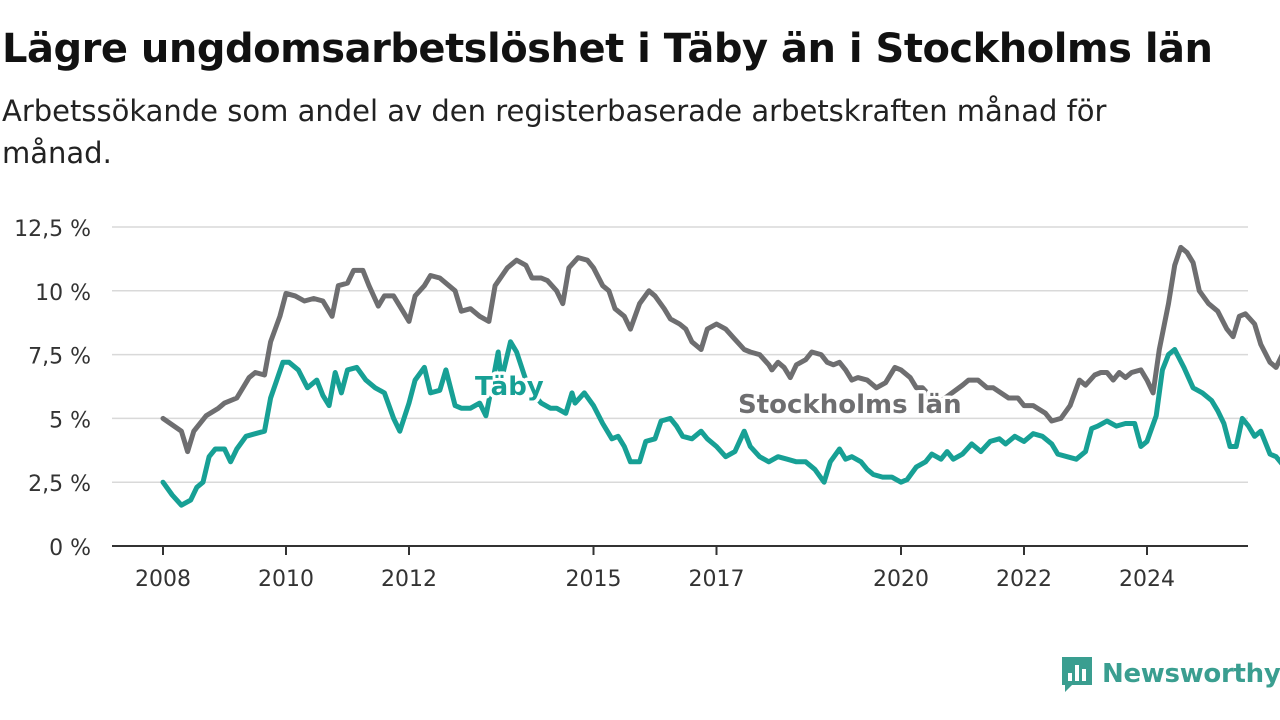 This screenshot has width=1280, height=720. Describe the element at coordinates (70, 420) in the screenshot. I see `y-tick-label: 5 %` at that location.